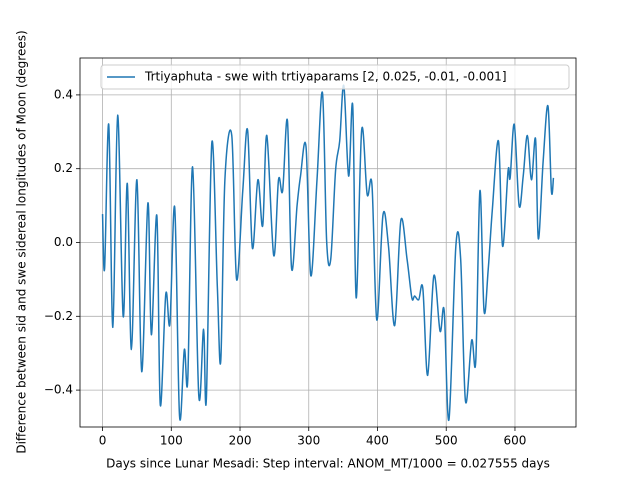 Image resolution: width=640 pixels, height=480 pixels. What do you see at coordinates (58, 390) in the screenshot?
I see `y-tick-label: −0.4` at bounding box center [58, 390].